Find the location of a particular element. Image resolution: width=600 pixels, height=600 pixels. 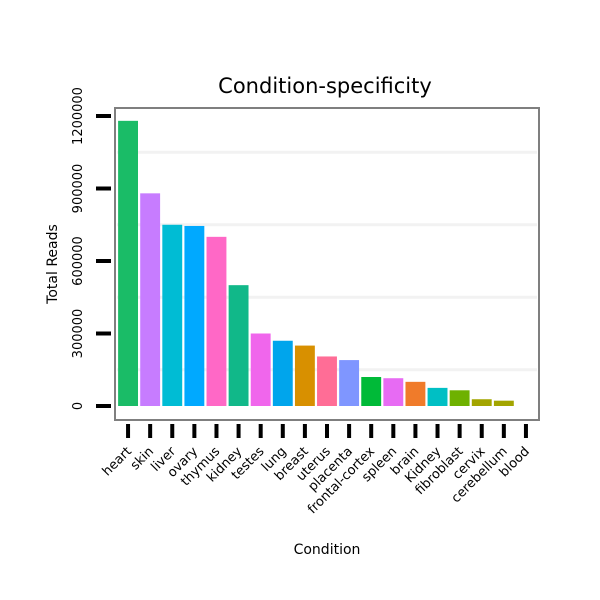

bar-heart is located at coordinates (128, 263).